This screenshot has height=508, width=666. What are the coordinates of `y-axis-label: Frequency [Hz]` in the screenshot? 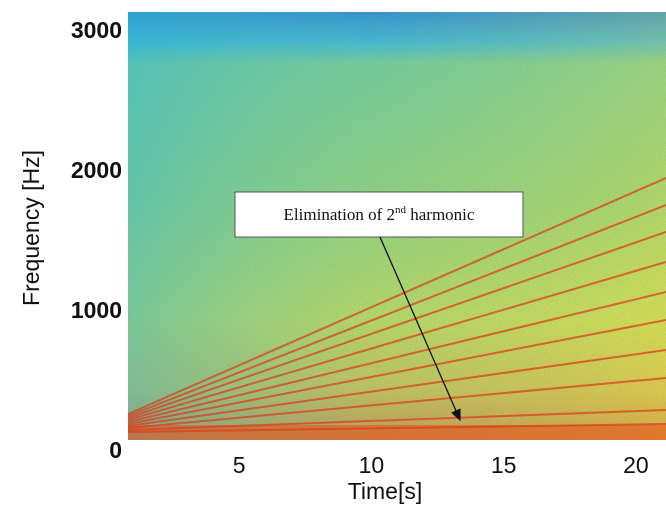 It's located at (31, 228).